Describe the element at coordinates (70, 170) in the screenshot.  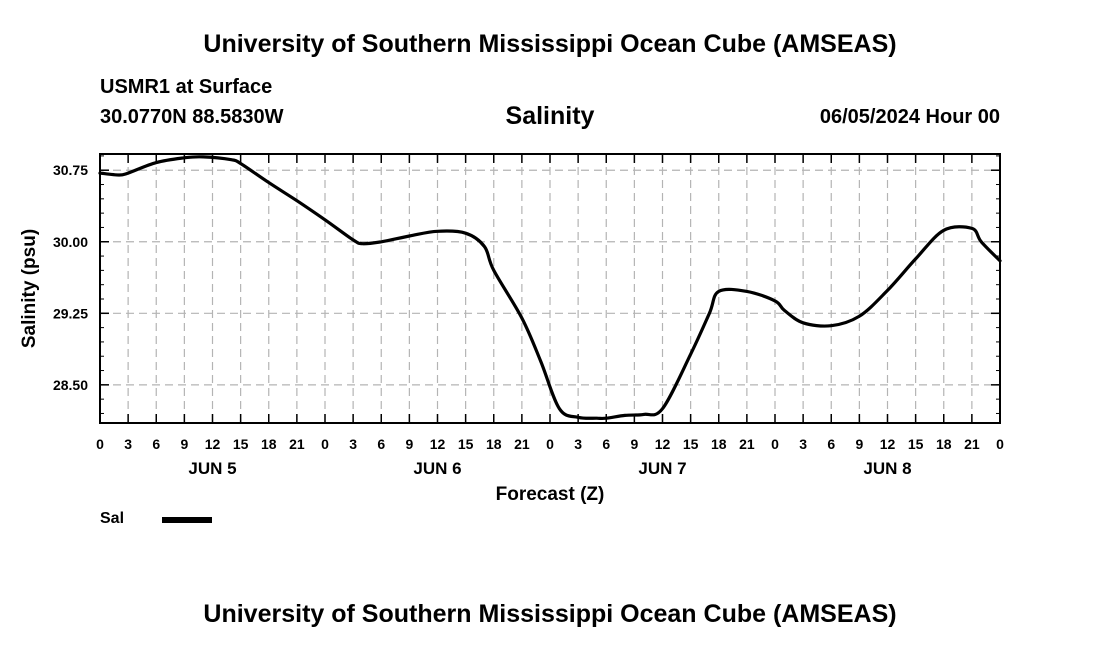
I see `y-tick-label: 30.75` at that location.